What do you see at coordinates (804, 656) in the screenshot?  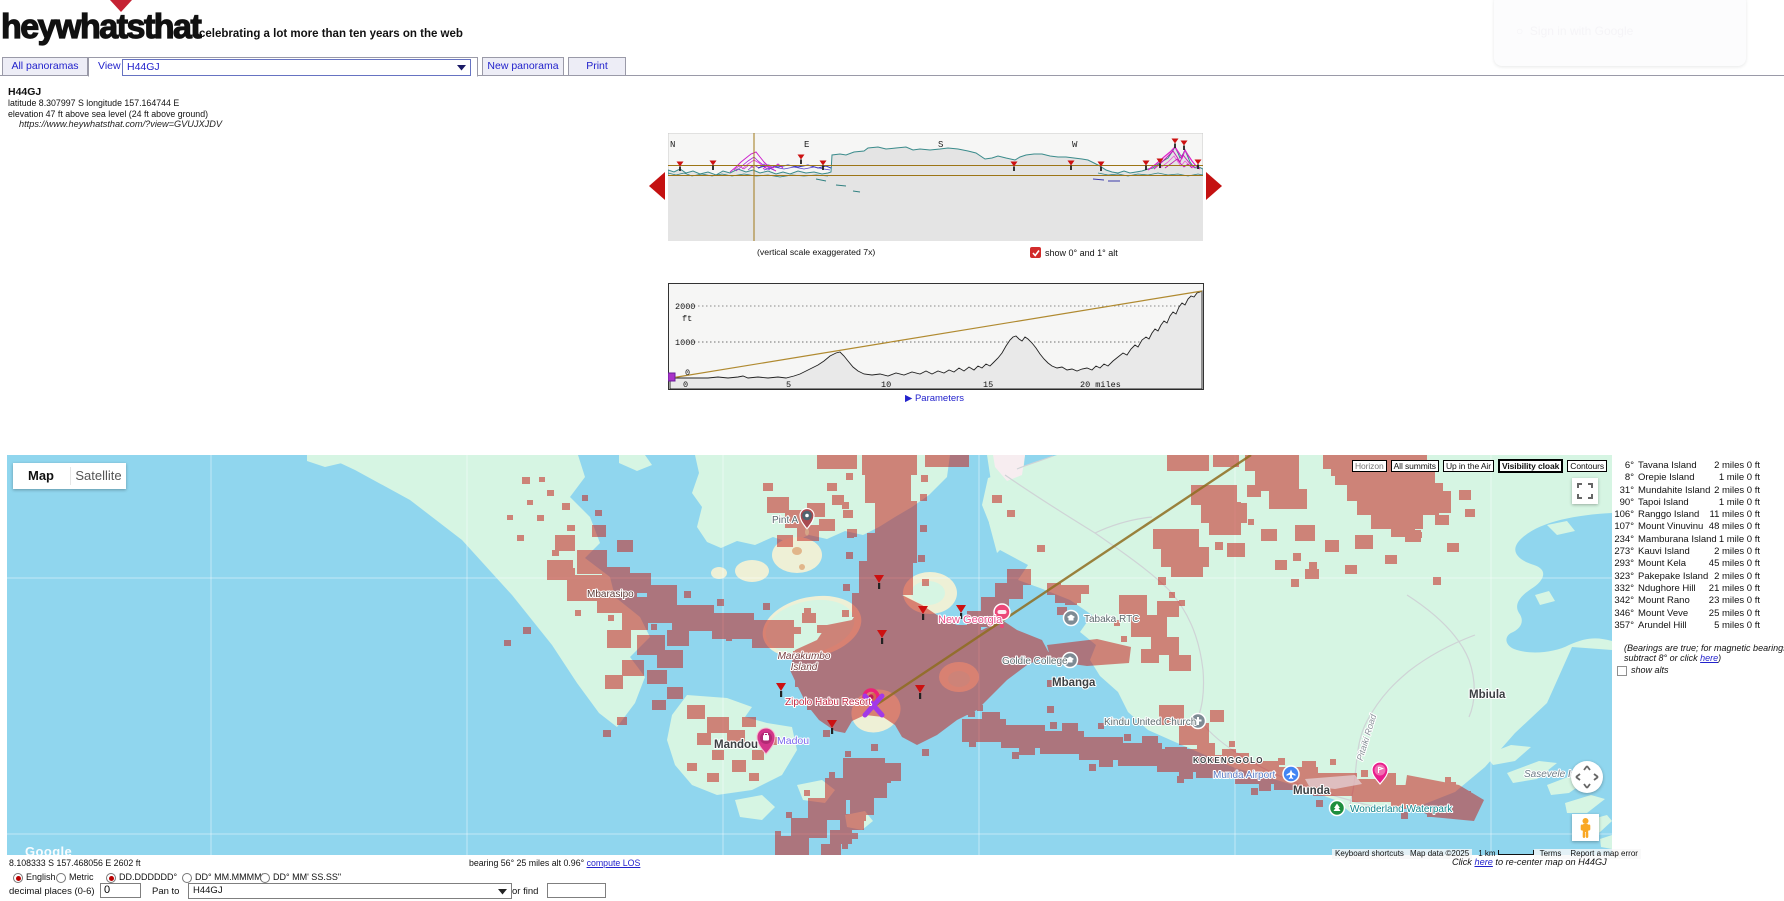 I see `svg-text: Marakumbo` at bounding box center [804, 656].